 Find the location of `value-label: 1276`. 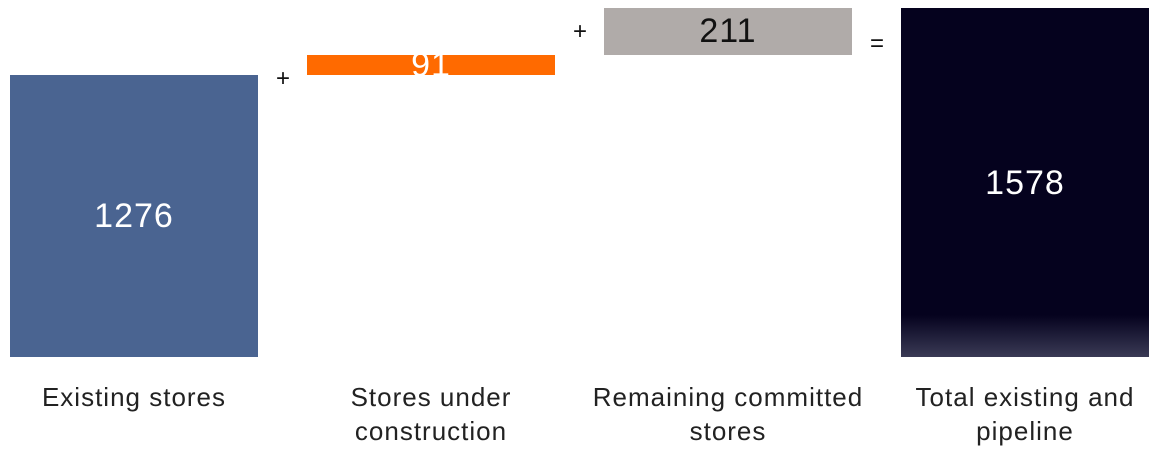

value-label: 1276 is located at coordinates (134, 215).